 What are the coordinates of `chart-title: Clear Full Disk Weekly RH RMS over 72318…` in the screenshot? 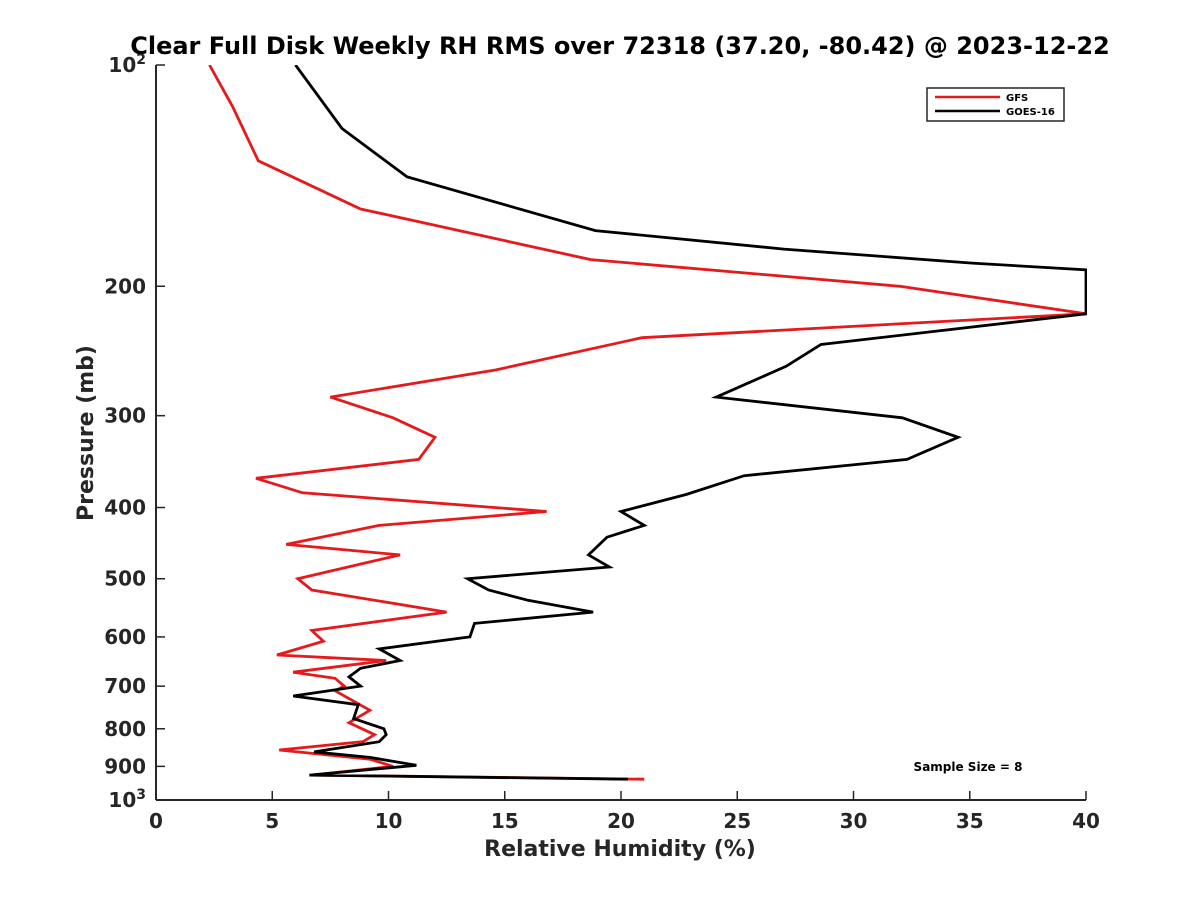 It's located at (620, 46).